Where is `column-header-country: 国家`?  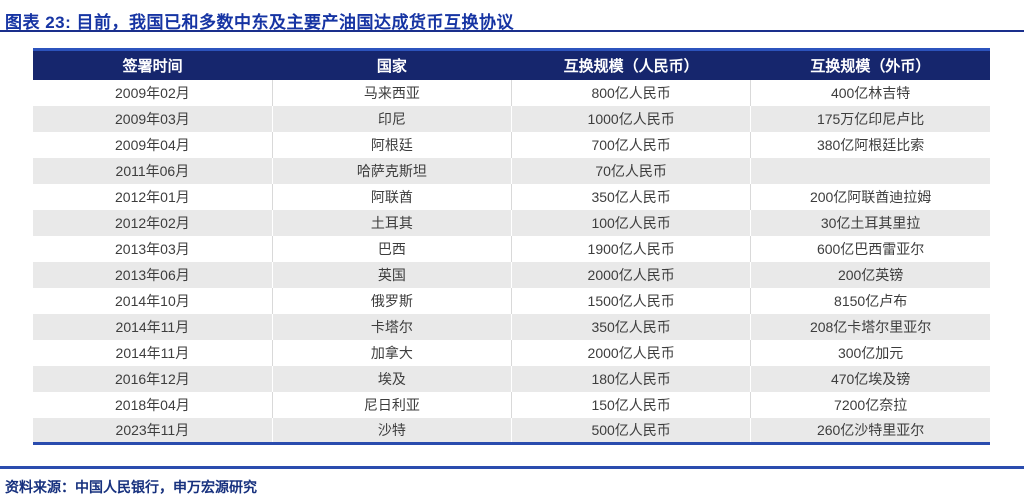 column-header-country: 国家 is located at coordinates (392, 64).